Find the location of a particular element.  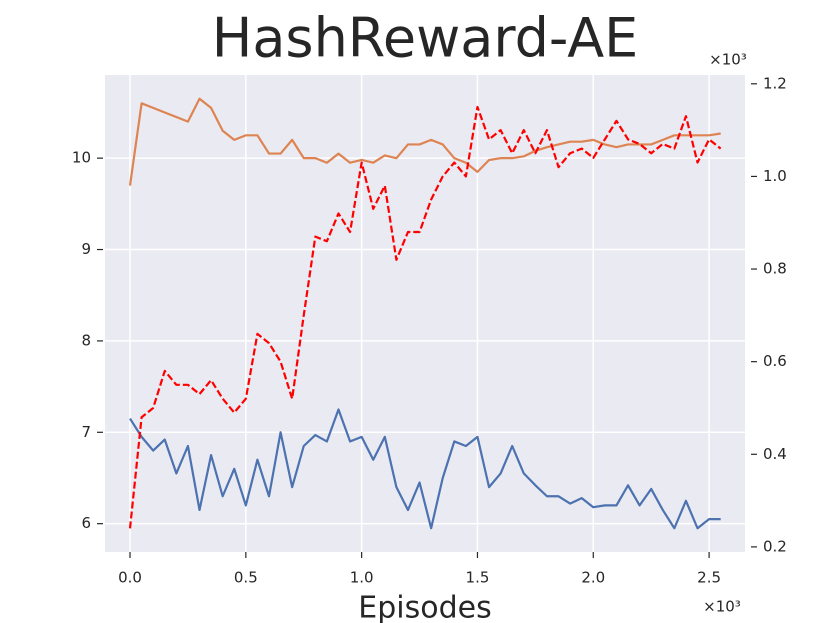

x-tick-label: 0.0 is located at coordinates (130, 578).